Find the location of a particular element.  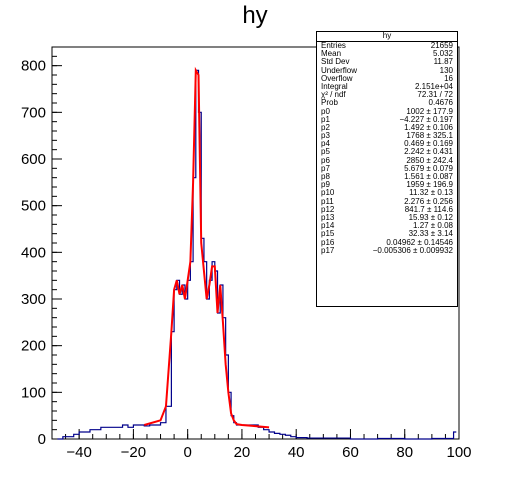

x-axis: −40 −20 0 20 40 60 80 100 is located at coordinates (261, 445).